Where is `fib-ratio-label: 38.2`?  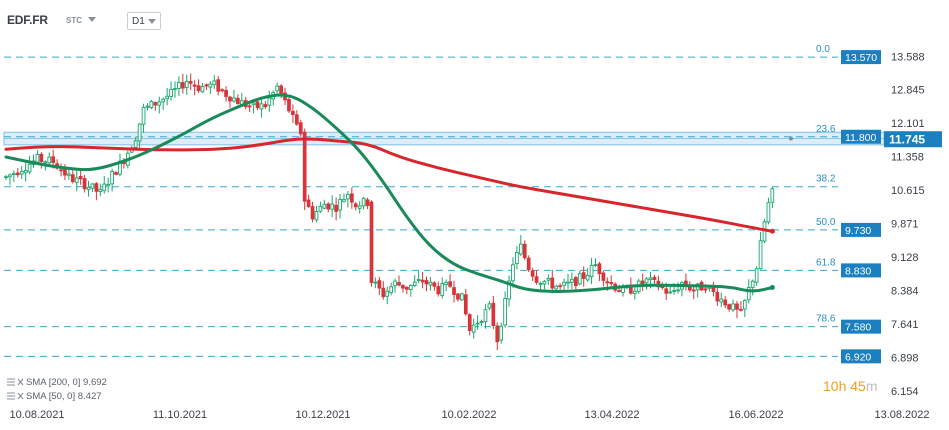 fib-ratio-label: 38.2 is located at coordinates (826, 179).